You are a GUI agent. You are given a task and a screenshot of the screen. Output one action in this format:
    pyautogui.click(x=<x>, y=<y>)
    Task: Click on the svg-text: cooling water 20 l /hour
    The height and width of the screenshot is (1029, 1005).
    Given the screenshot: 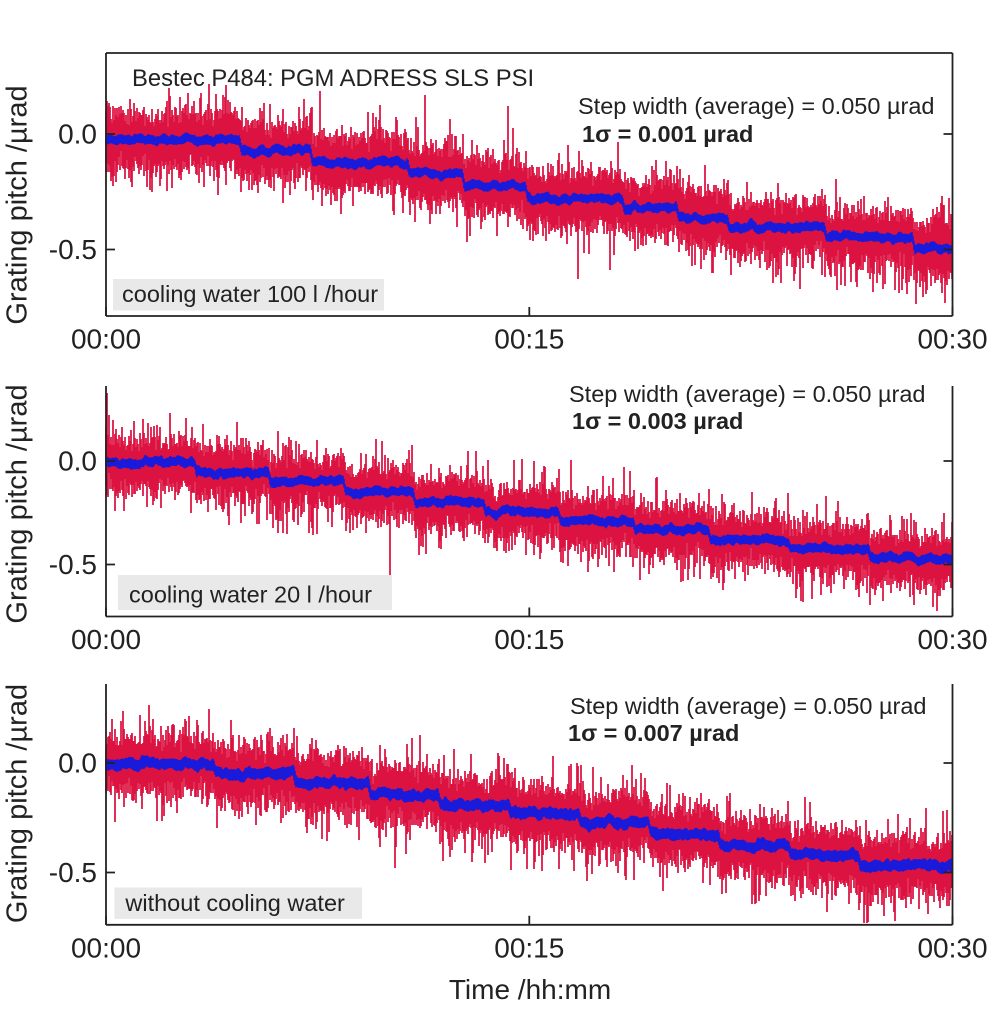 What is the action you would take?
    pyautogui.click(x=250, y=594)
    